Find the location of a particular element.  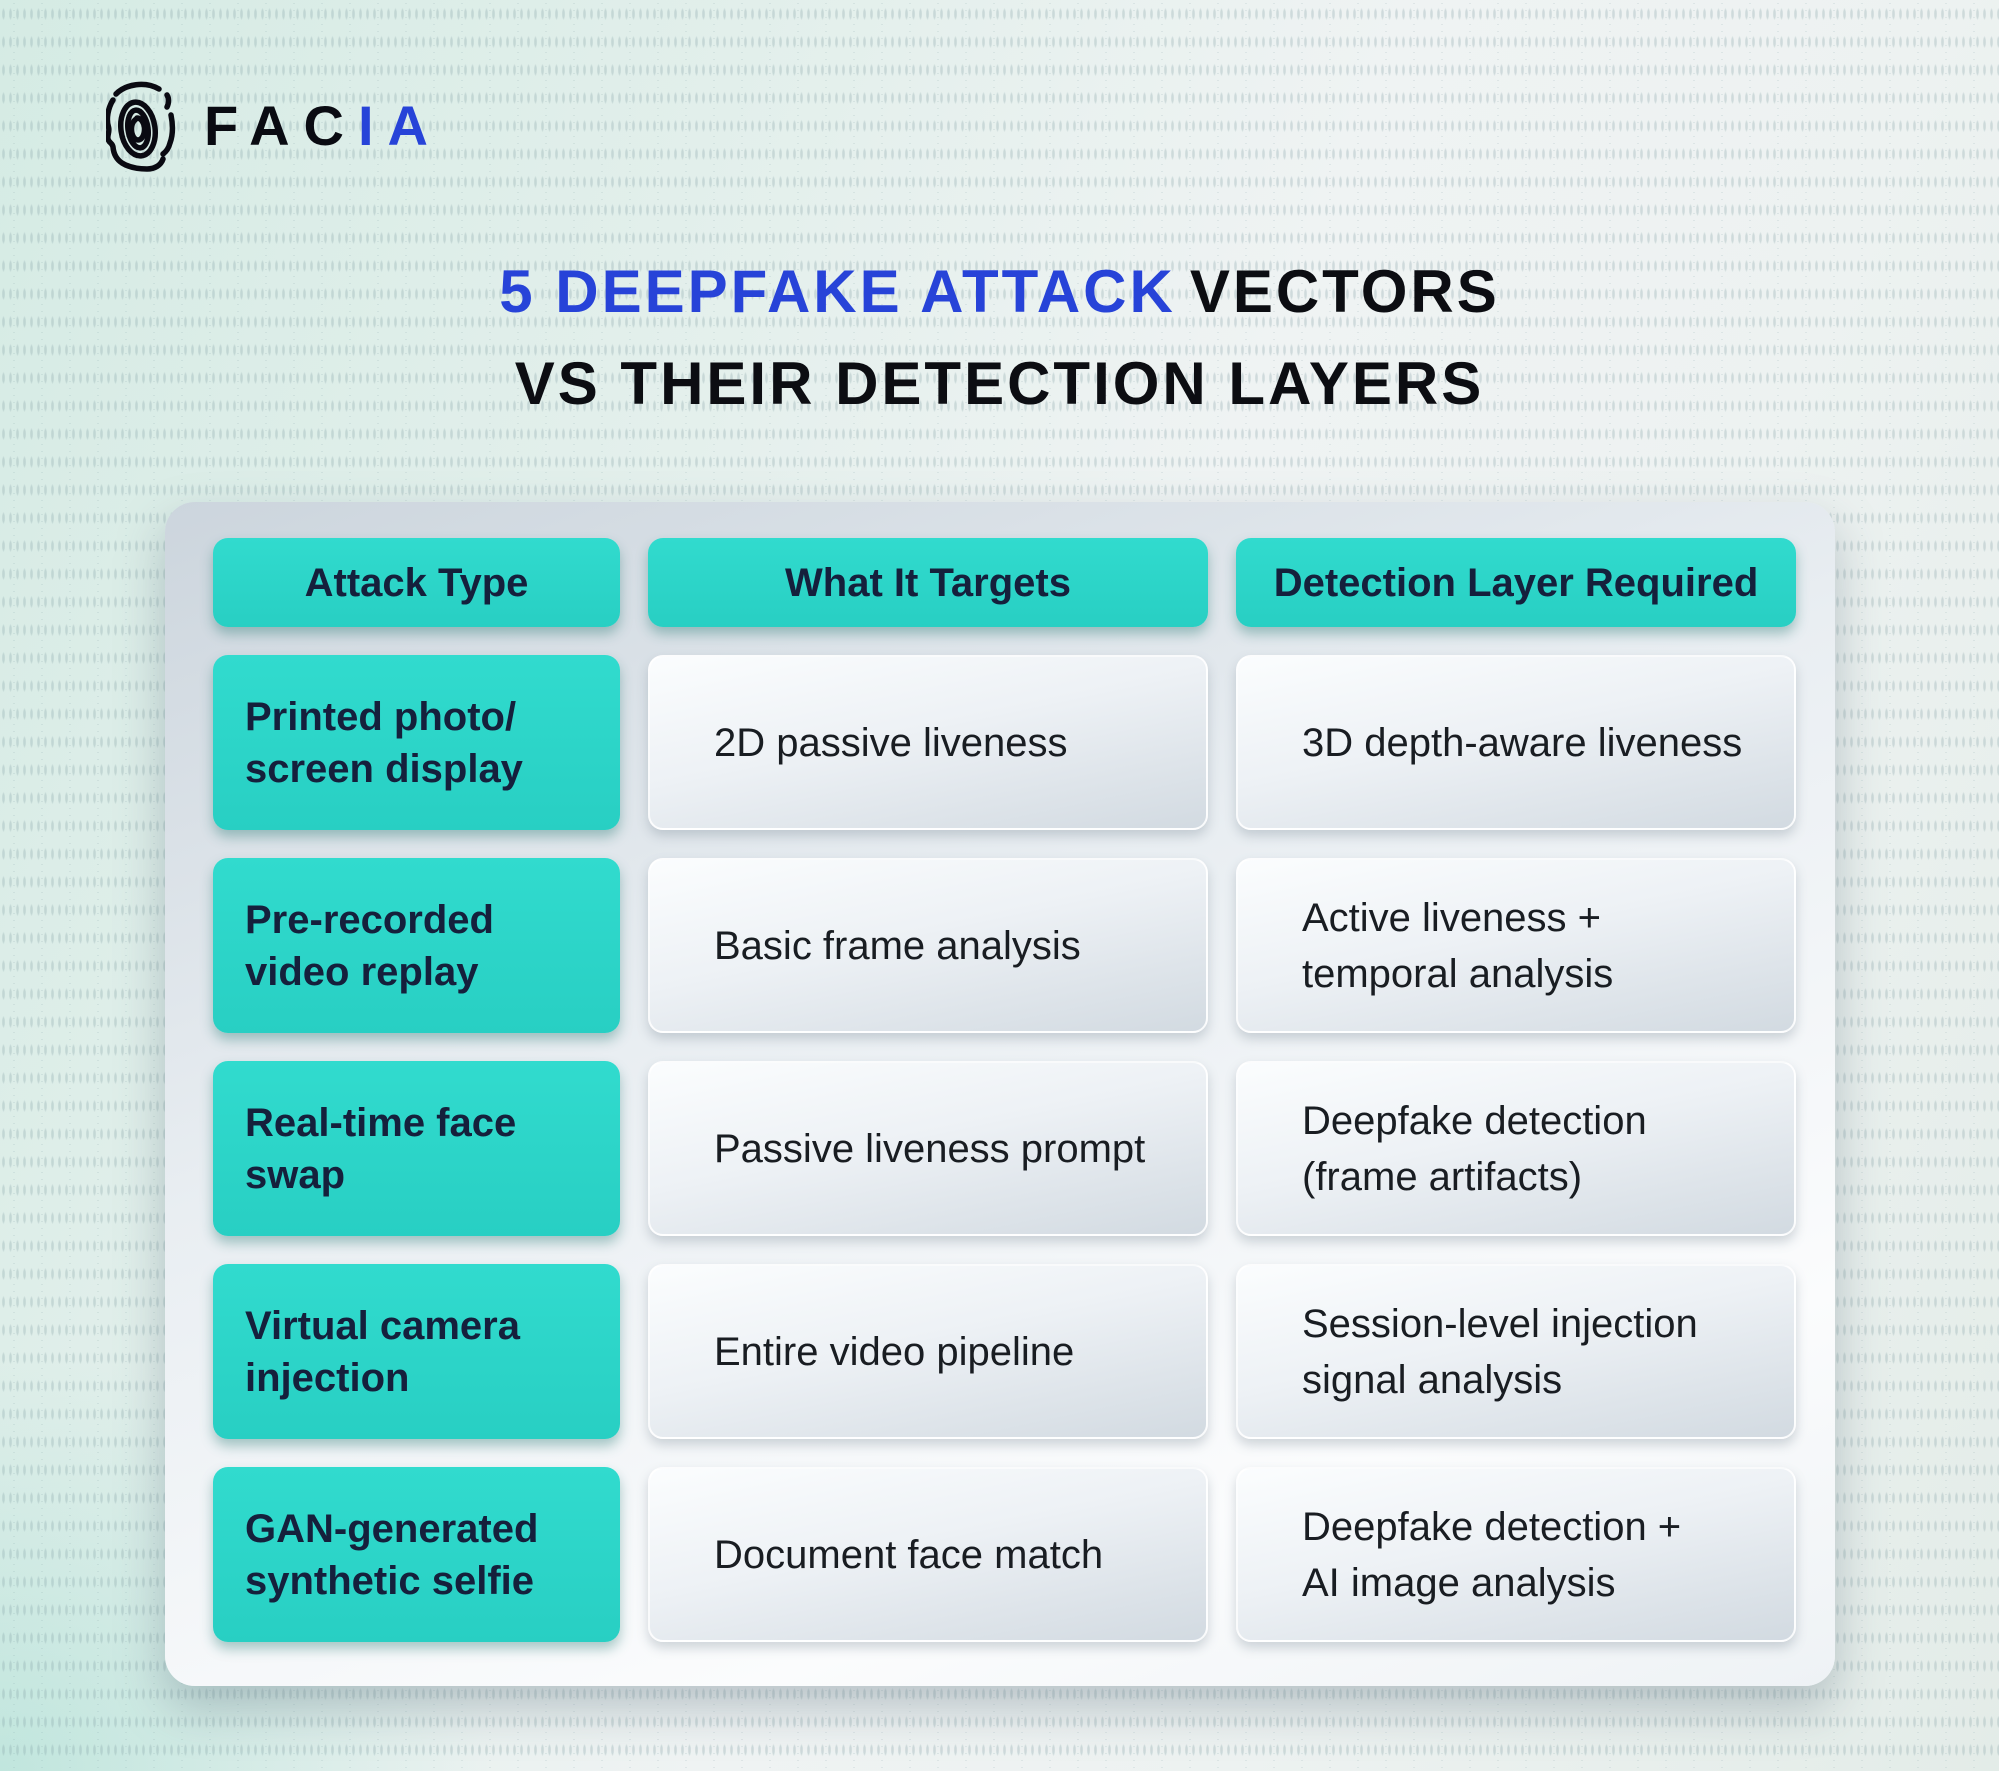

title-line1-rest: VECTORS is located at coordinates (1344, 291).